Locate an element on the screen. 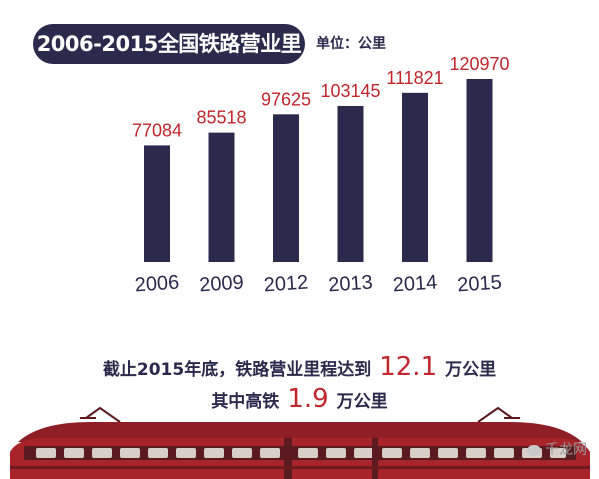 The image size is (599, 479). bar-2015 is located at coordinates (479, 170).